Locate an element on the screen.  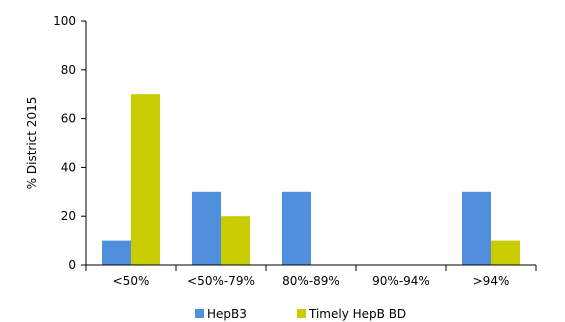
x-tick-label: >94% is located at coordinates (491, 281).